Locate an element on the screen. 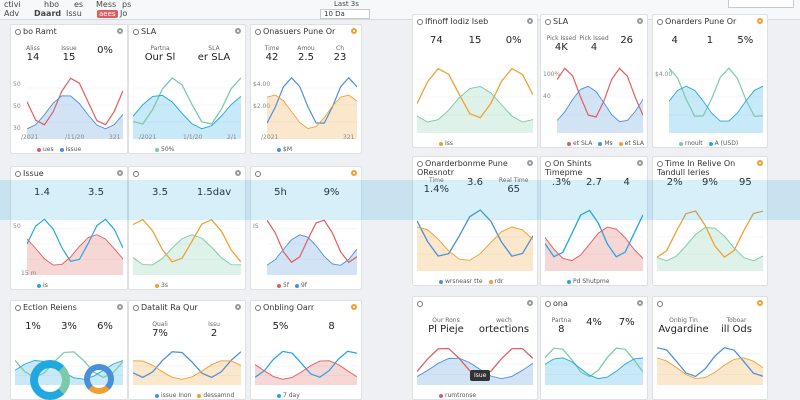  widget-title-text: bo Ramt is located at coordinates (40, 31).